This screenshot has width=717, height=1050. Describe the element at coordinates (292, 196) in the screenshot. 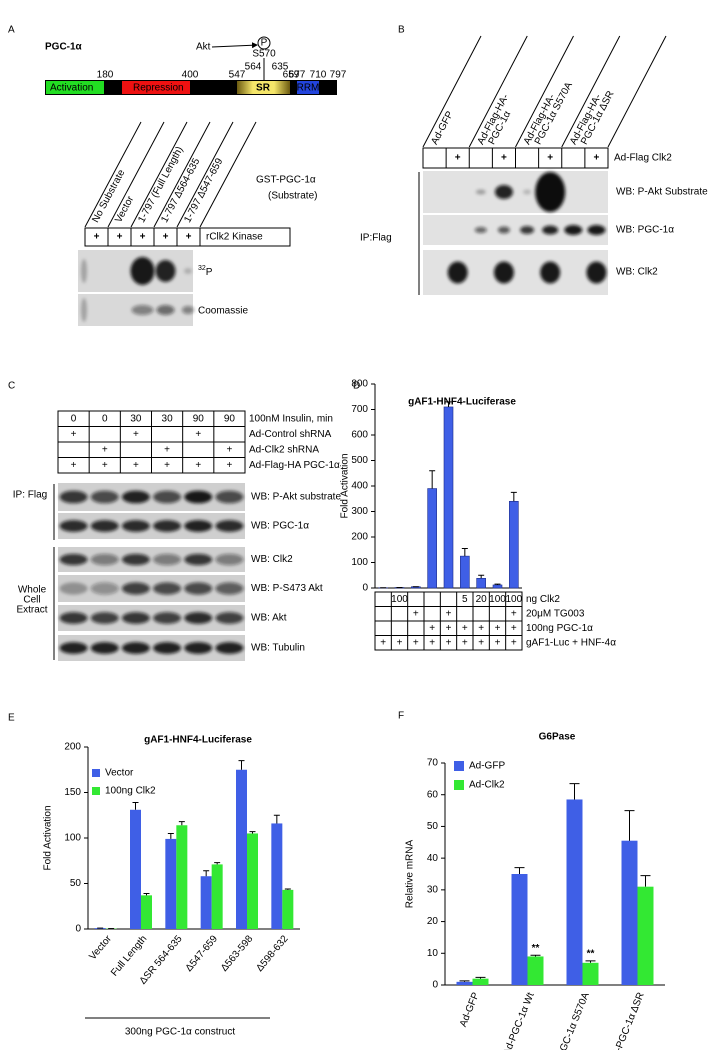

I see `substrate-label: (Substrate)` at that location.